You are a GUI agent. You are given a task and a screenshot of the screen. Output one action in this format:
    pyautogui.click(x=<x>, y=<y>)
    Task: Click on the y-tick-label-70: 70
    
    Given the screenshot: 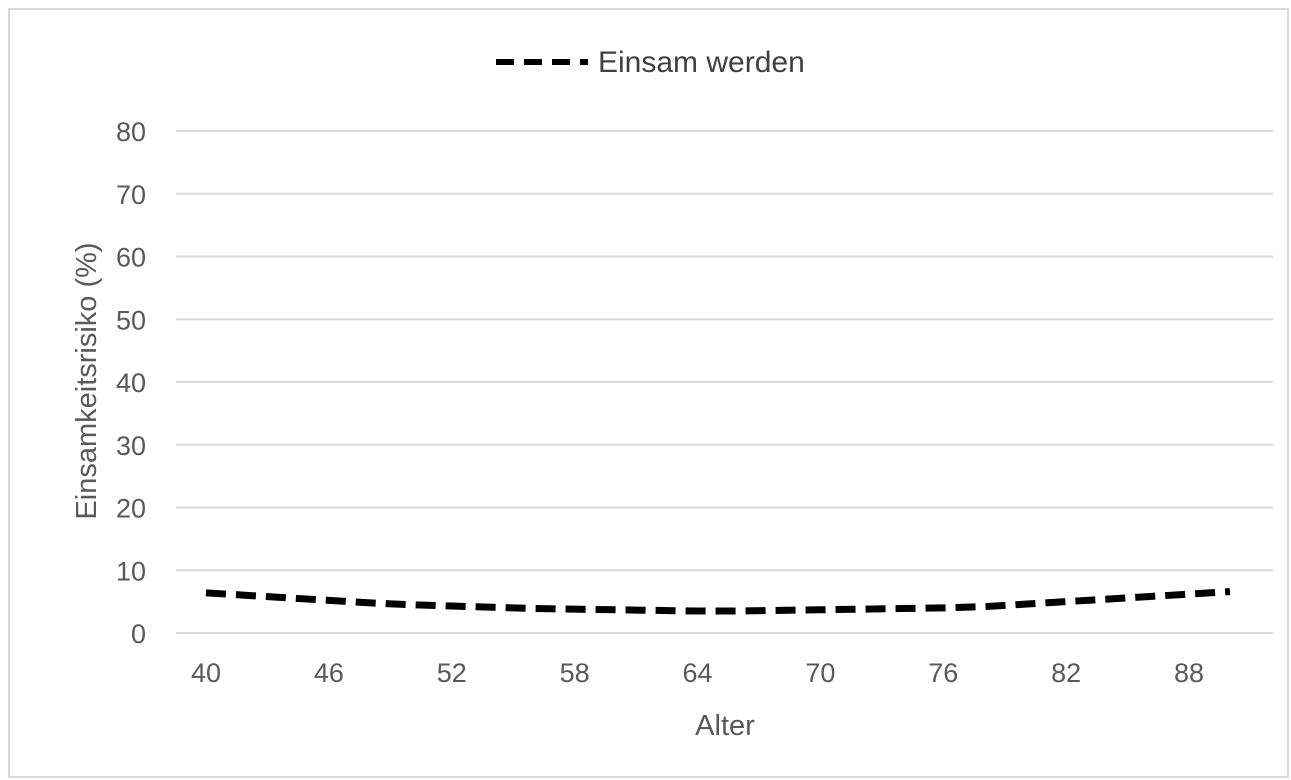 What is the action you would take?
    pyautogui.click(x=131, y=195)
    